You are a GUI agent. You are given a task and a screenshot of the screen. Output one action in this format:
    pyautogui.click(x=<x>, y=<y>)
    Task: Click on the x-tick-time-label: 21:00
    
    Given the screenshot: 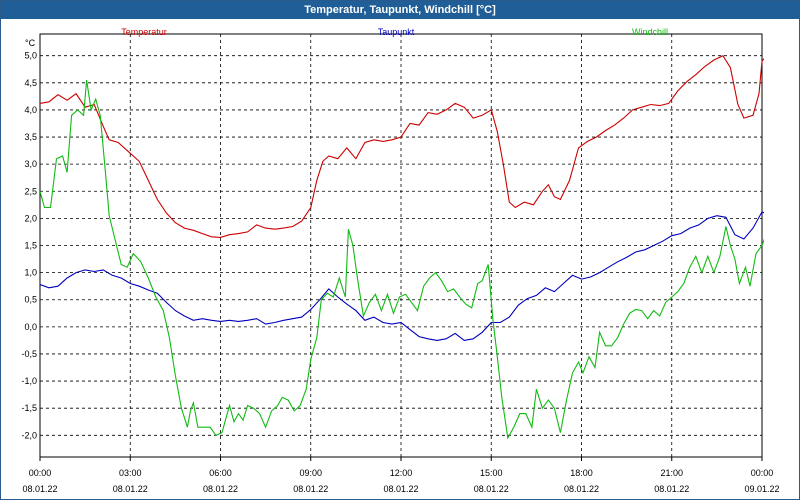 What is the action you would take?
    pyautogui.click(x=671, y=473)
    